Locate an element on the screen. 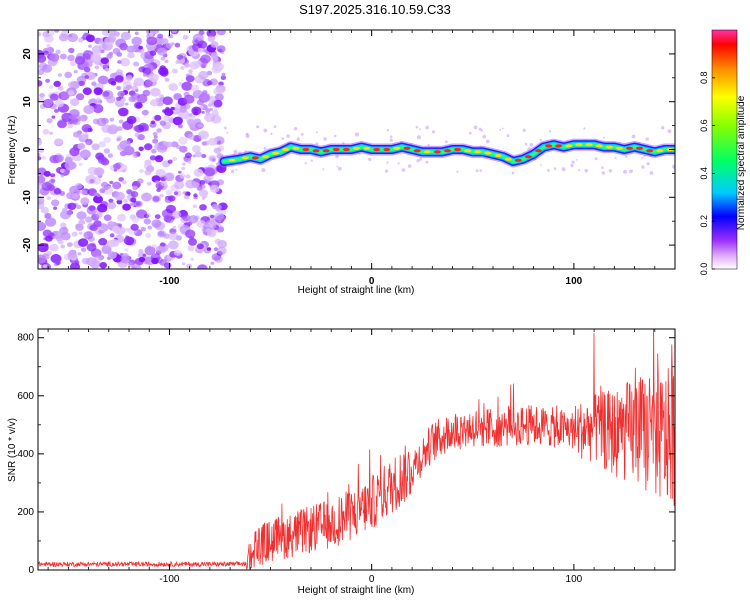 The width and height of the screenshot is (750, 600). x-tick-label: -100 is located at coordinates (169, 281).